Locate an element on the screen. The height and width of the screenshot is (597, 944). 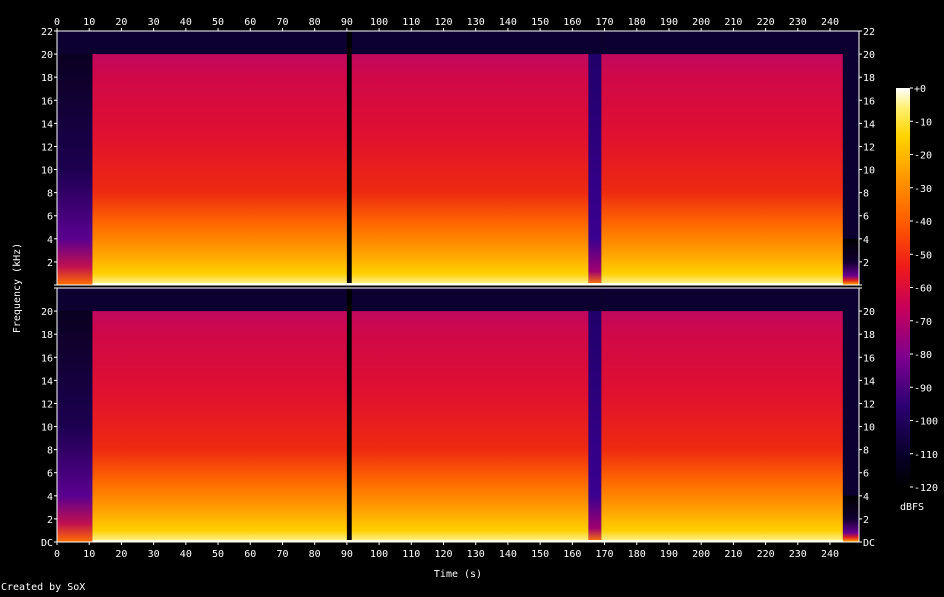
x-tick-label-top: 110 is located at coordinates (411, 22).